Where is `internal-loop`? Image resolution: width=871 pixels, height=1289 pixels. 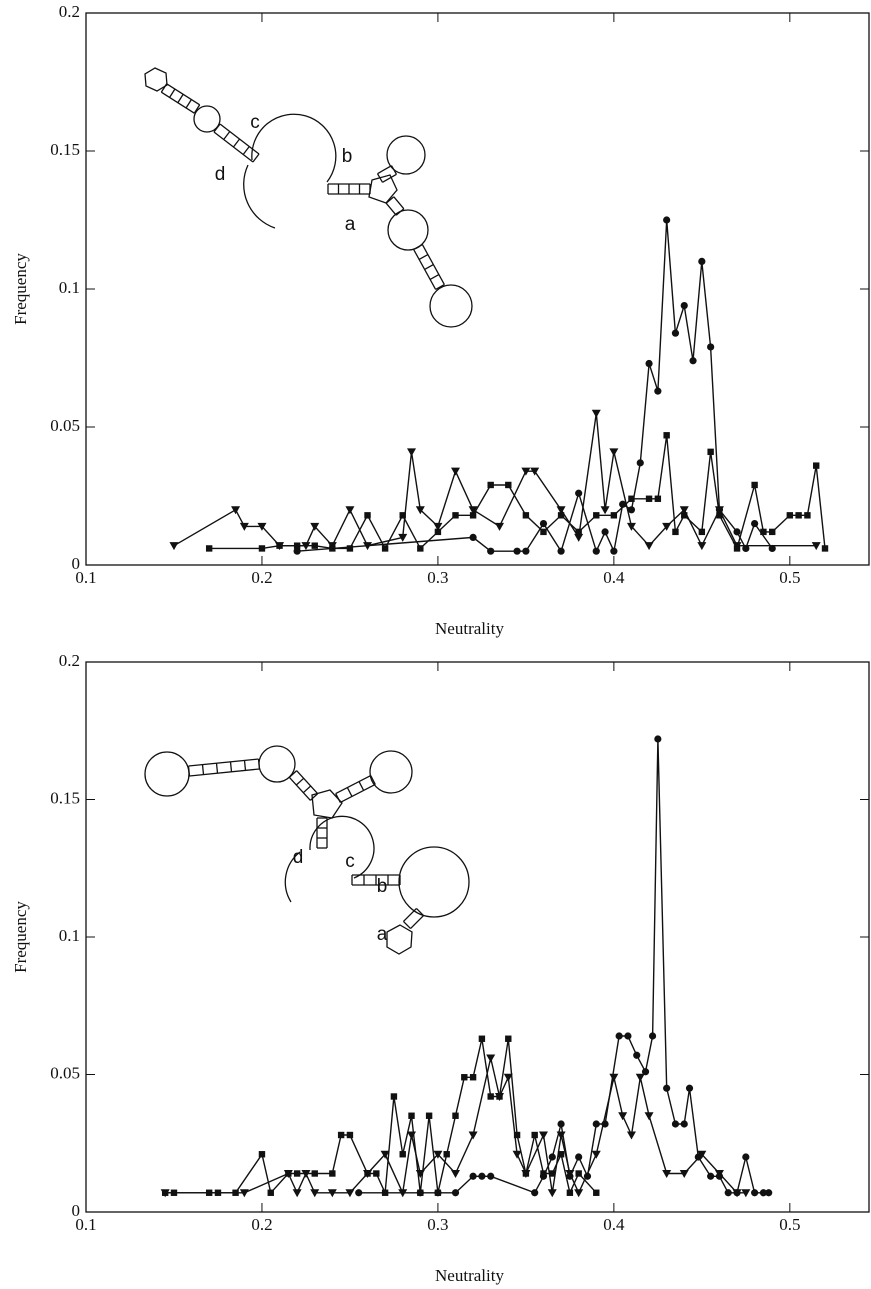 internal-loop is located at coordinates (408, 230).